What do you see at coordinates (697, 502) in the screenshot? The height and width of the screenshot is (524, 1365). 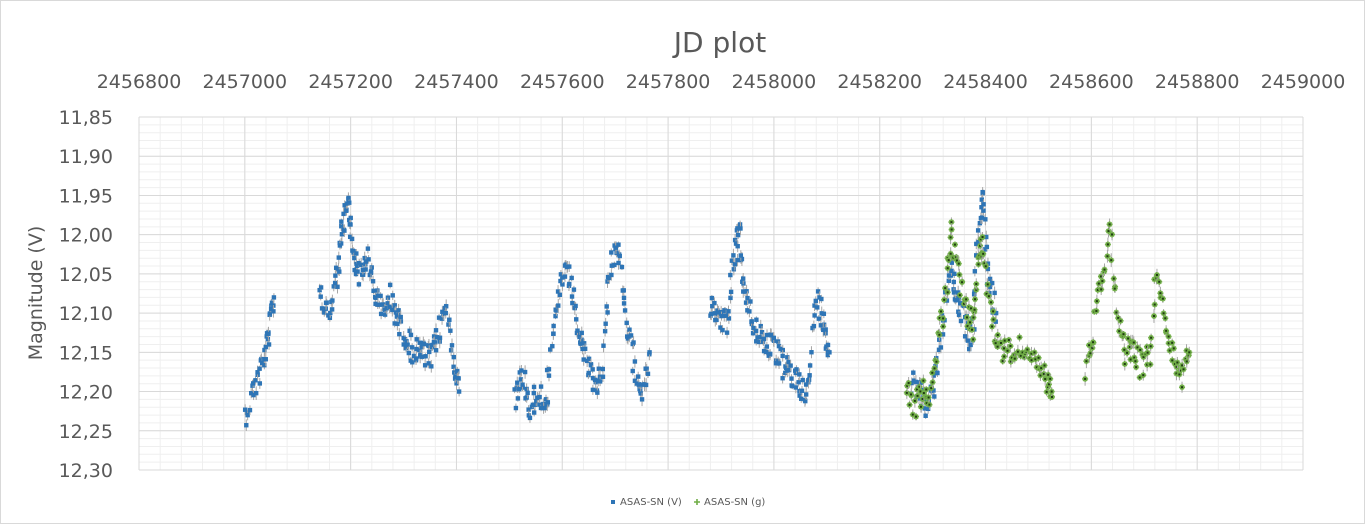 I see `legend-marker` at bounding box center [697, 502].